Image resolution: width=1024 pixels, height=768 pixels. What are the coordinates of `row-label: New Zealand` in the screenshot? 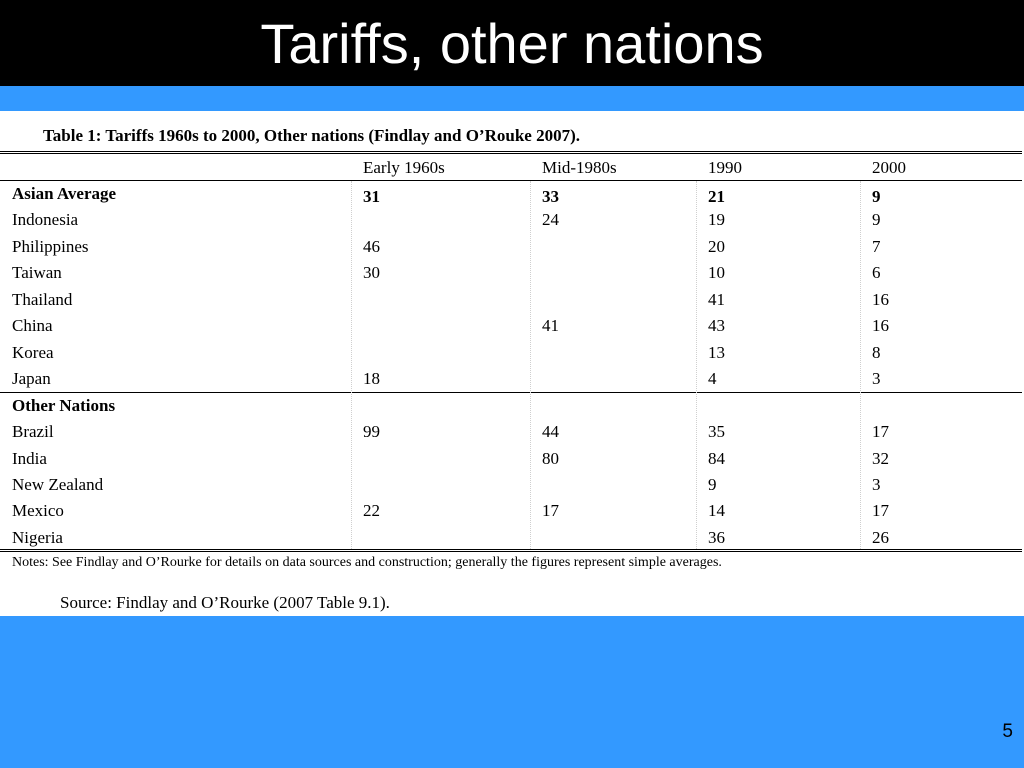 It's located at (58, 484).